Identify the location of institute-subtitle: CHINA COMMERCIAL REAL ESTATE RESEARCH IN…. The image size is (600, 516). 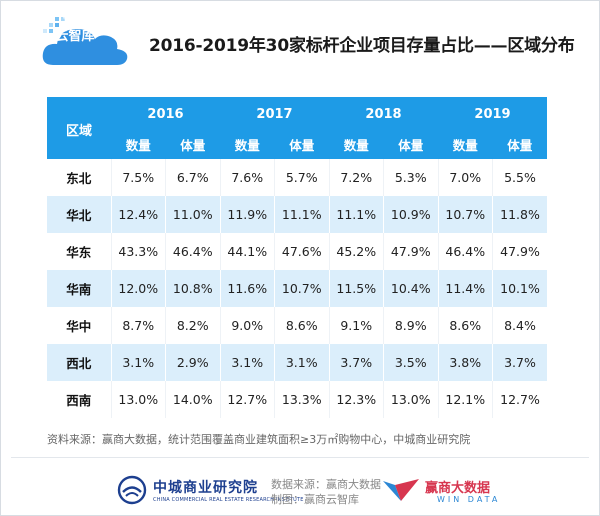
(228, 500).